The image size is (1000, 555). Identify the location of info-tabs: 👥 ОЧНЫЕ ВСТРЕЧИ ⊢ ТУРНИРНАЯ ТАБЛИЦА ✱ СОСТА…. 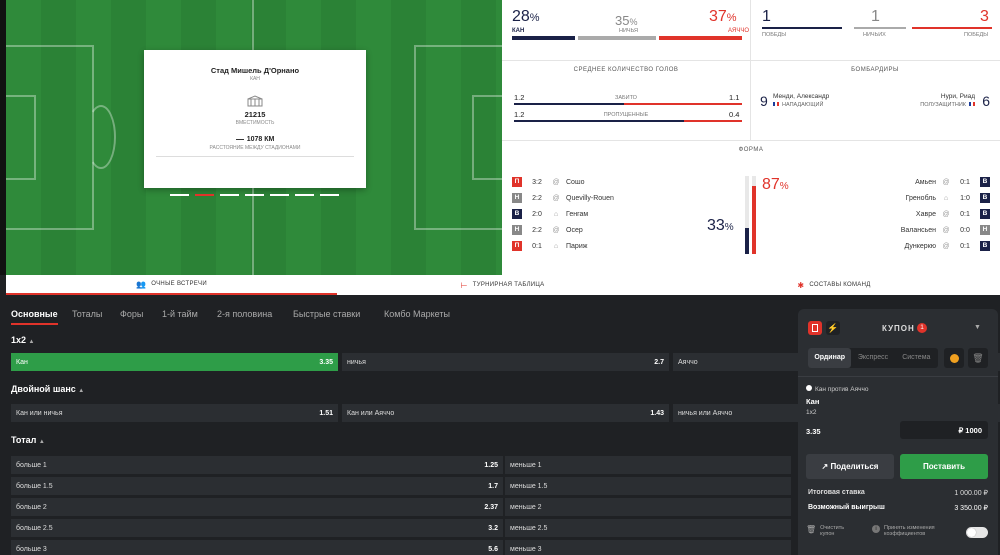
(503, 285).